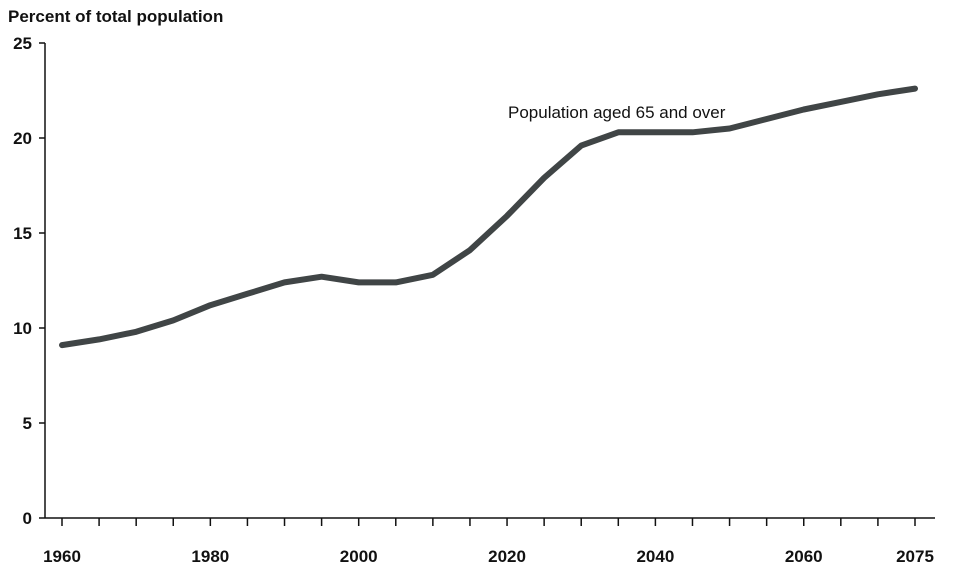 This screenshot has height=566, width=962. What do you see at coordinates (617, 112) in the screenshot?
I see `series-annotation: Population aged 65 and over` at bounding box center [617, 112].